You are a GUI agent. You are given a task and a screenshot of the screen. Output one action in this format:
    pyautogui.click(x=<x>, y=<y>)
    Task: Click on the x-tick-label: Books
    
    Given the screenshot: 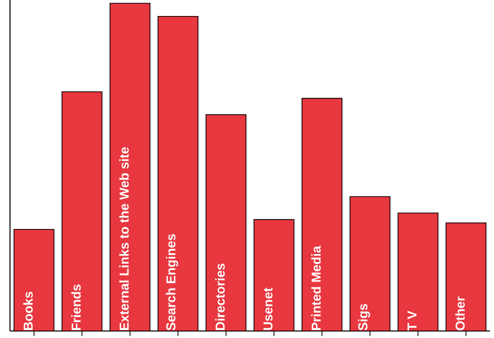 What is the action you would take?
    pyautogui.click(x=28, y=311)
    